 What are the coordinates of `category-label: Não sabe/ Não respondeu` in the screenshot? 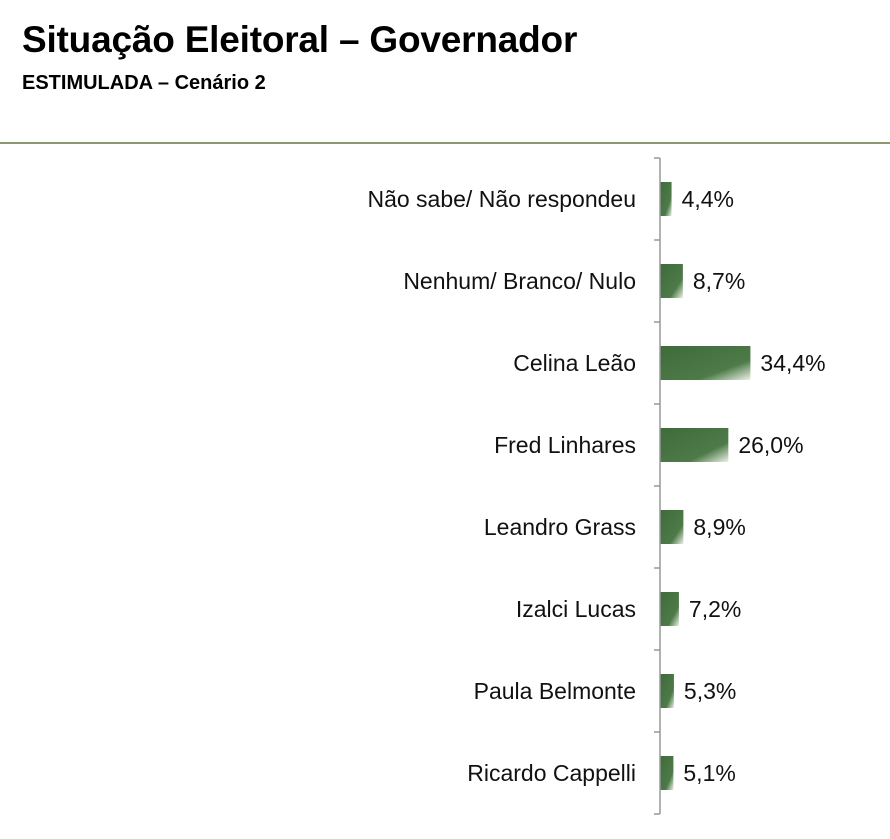 It's located at (501, 199).